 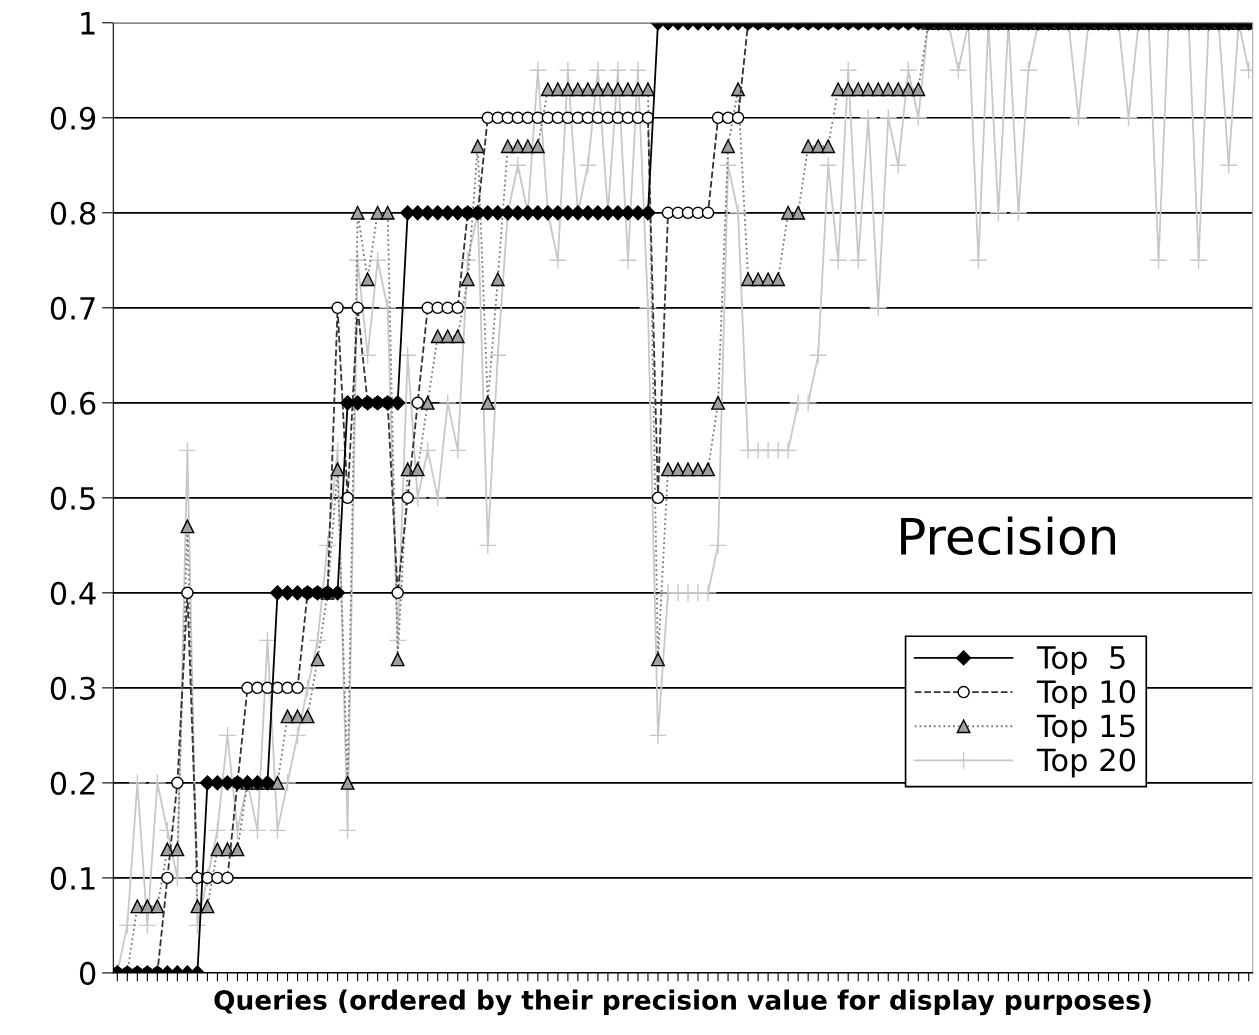 I want to click on y-tick-label: 0.3, so click(x=72, y=688).